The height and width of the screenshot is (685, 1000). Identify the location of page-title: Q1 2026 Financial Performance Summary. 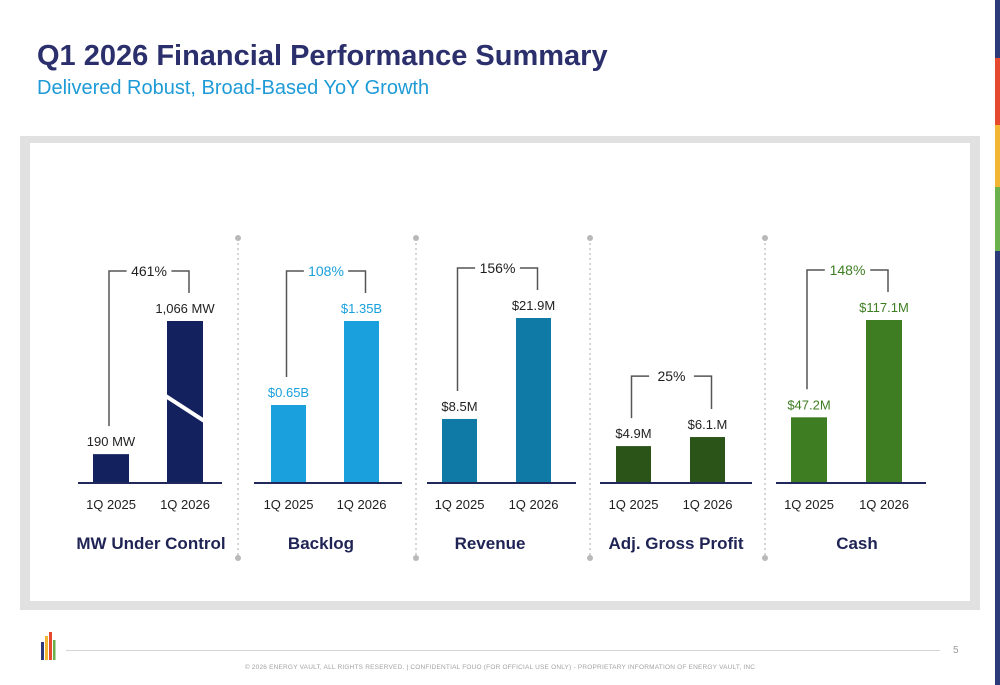
(322, 56).